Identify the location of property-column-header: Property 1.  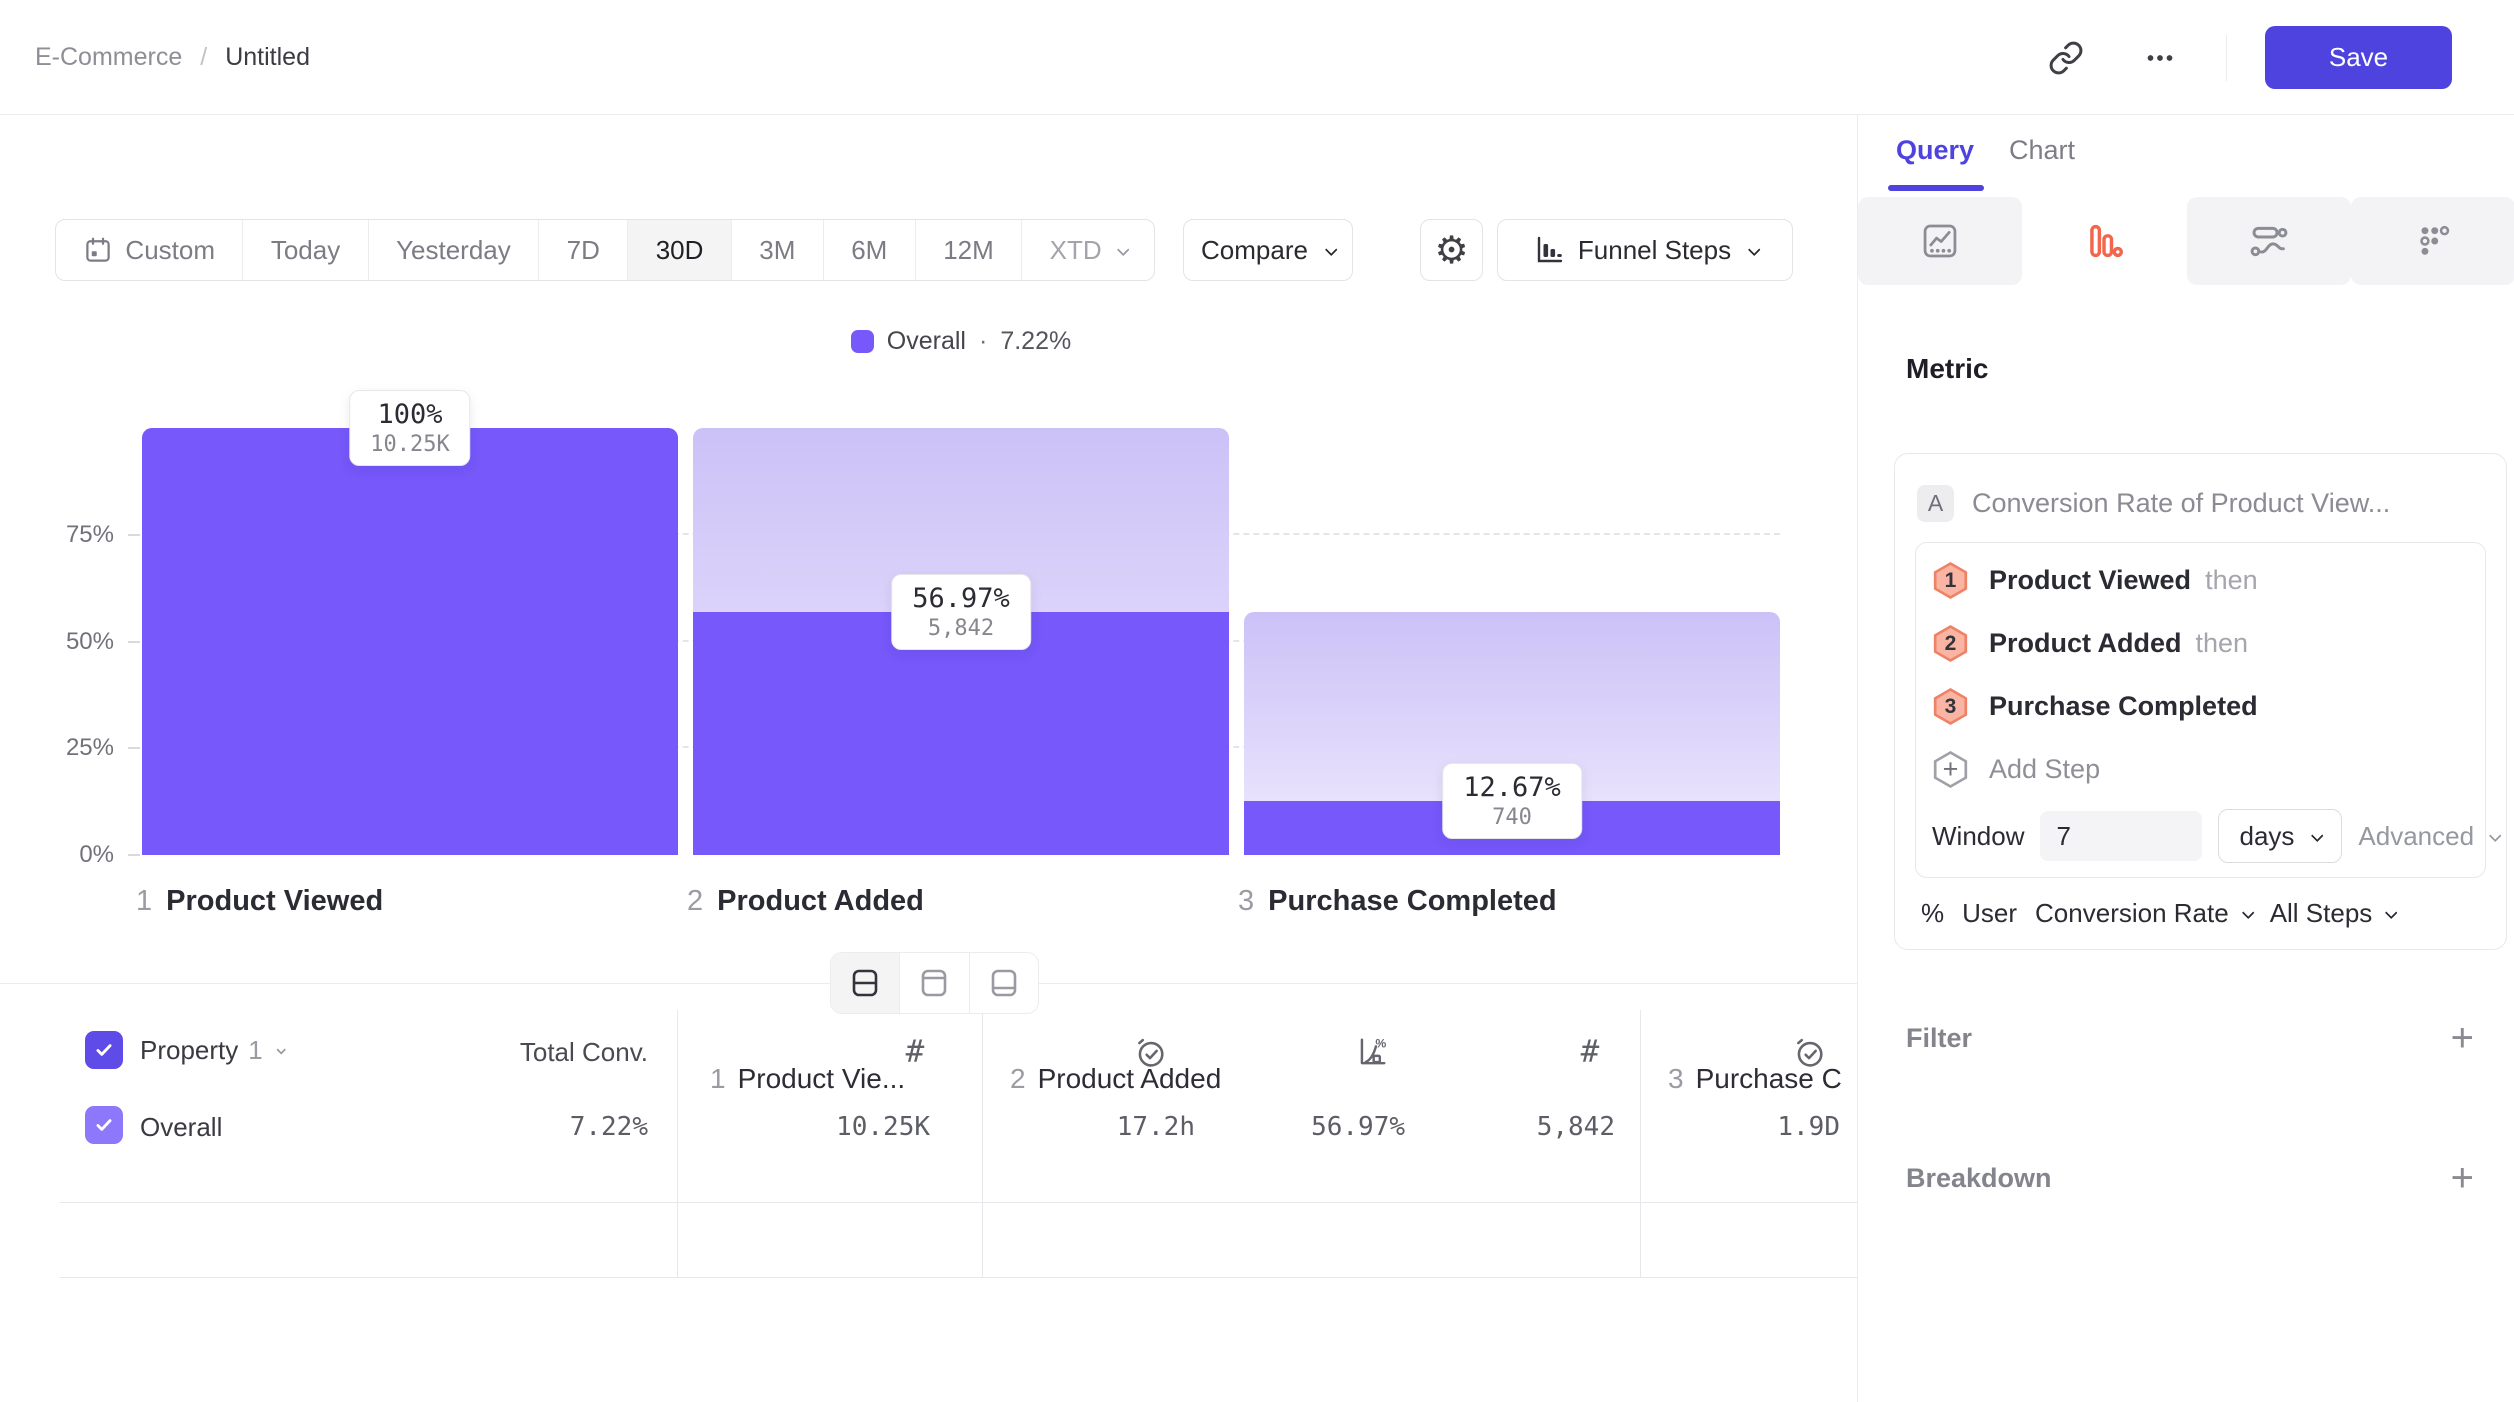
(213, 1050).